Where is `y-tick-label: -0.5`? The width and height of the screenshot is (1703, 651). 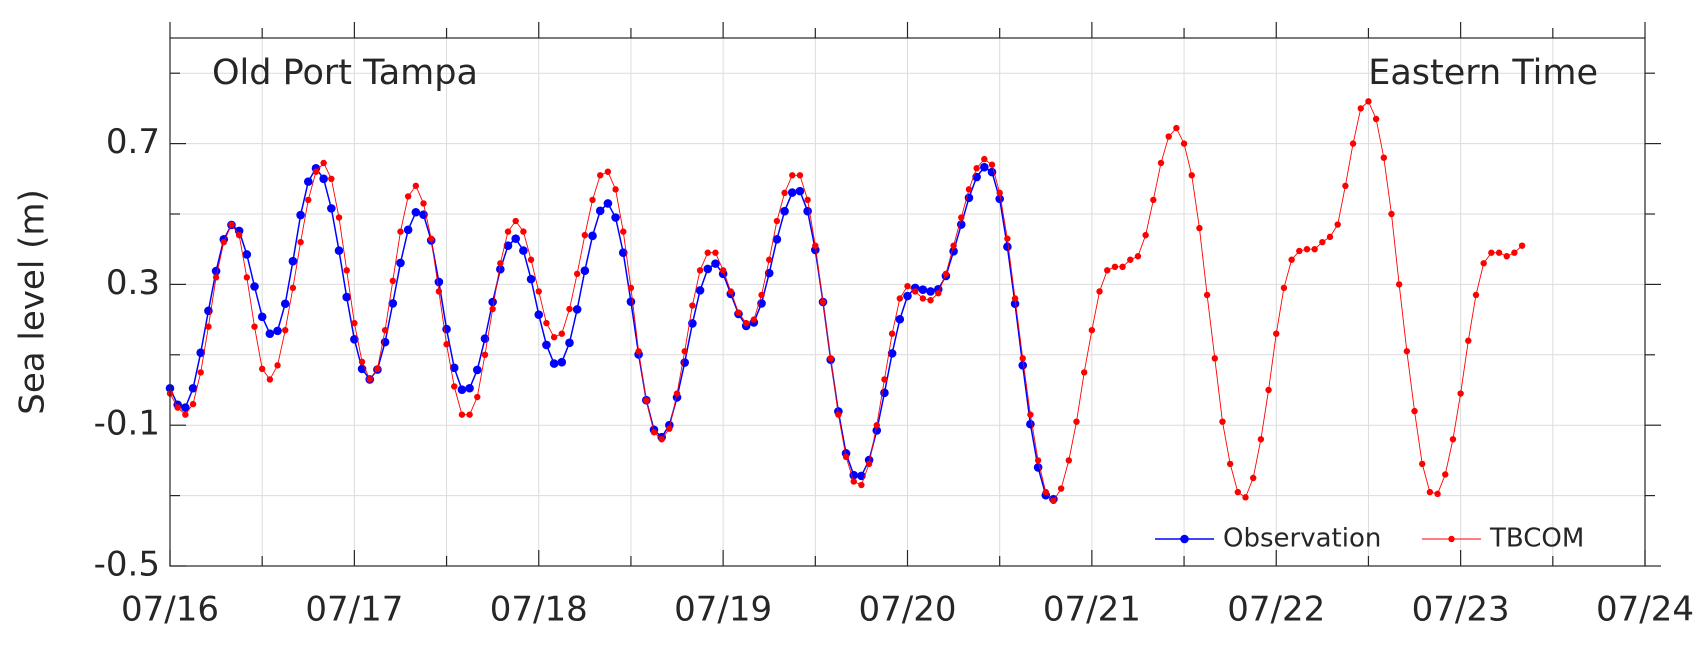
y-tick-label: -0.5 is located at coordinates (127, 565).